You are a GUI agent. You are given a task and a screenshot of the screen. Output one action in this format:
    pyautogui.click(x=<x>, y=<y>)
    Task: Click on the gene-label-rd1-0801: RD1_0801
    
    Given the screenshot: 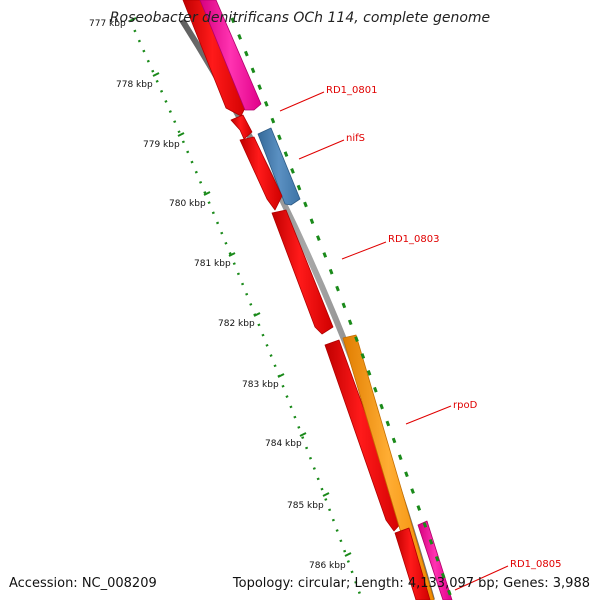 What is the action you would take?
    pyautogui.click(x=351, y=90)
    